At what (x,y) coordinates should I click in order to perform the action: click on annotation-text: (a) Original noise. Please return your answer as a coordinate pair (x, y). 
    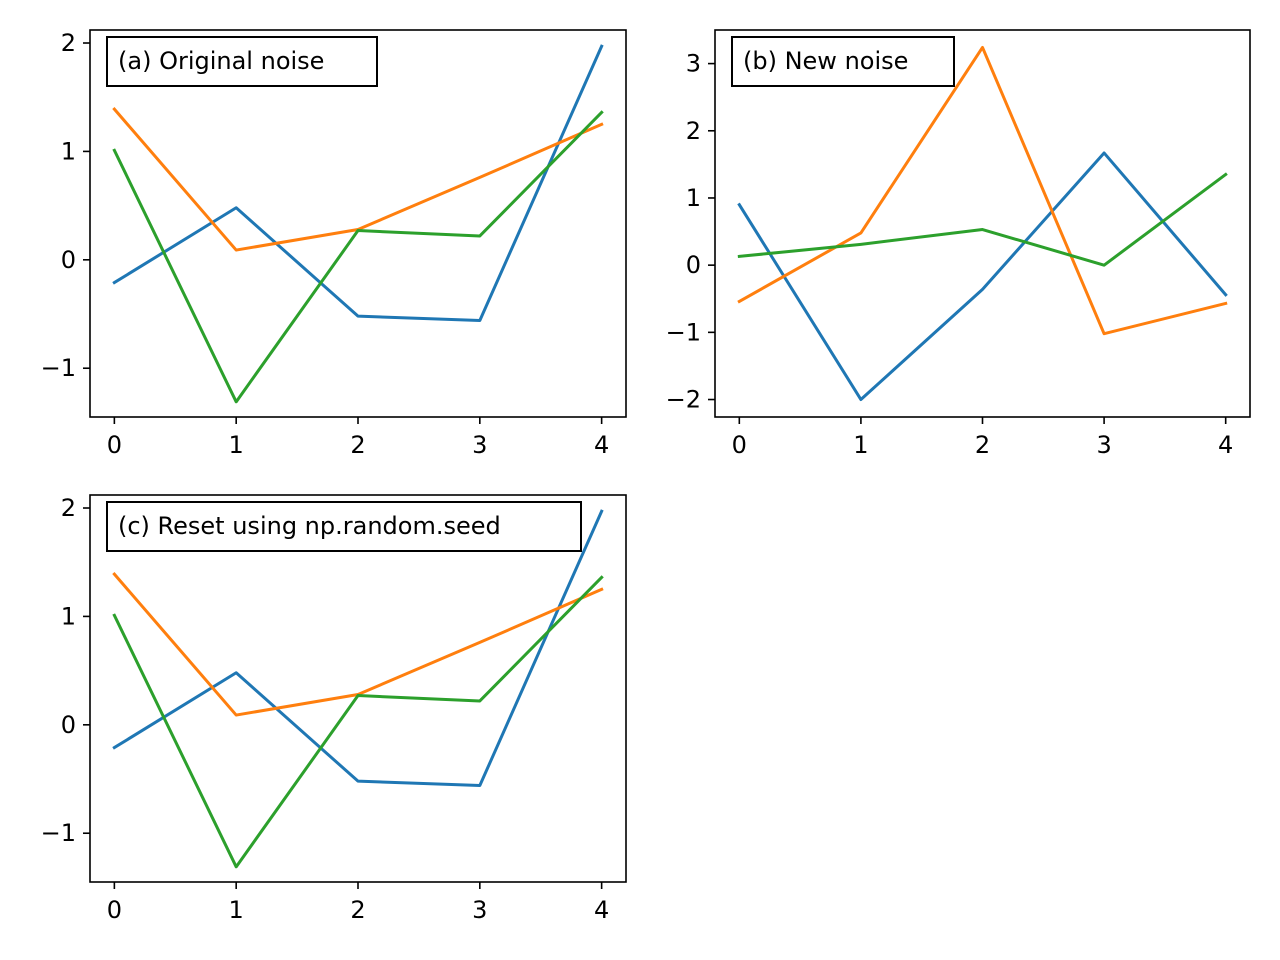
    Looking at the image, I should click on (221, 61).